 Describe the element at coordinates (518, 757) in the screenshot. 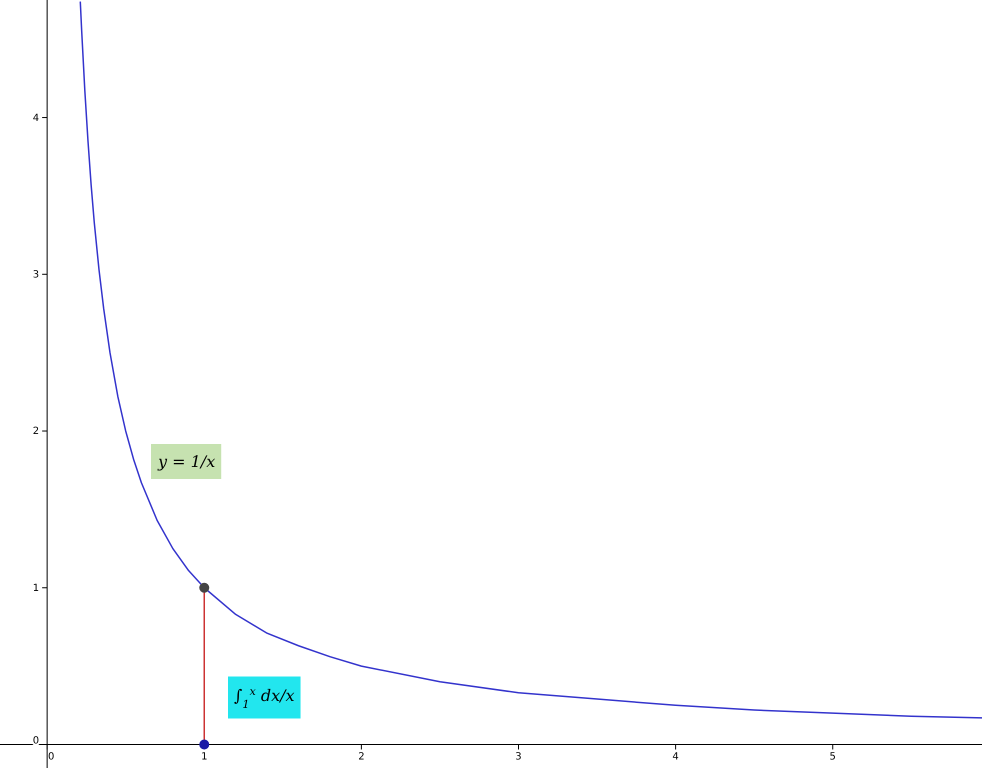

I see `x-tick-label: 3` at that location.